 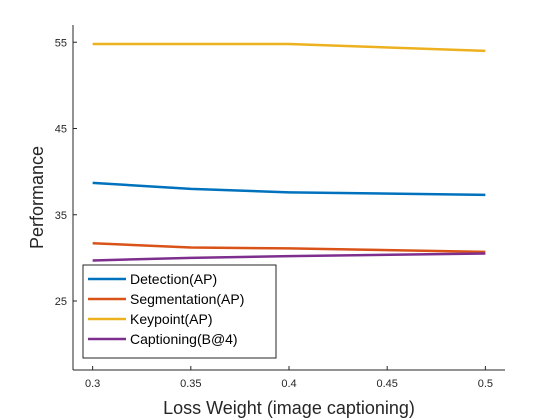 What do you see at coordinates (190, 384) in the screenshot?
I see `x-tick-label: 0.35` at bounding box center [190, 384].